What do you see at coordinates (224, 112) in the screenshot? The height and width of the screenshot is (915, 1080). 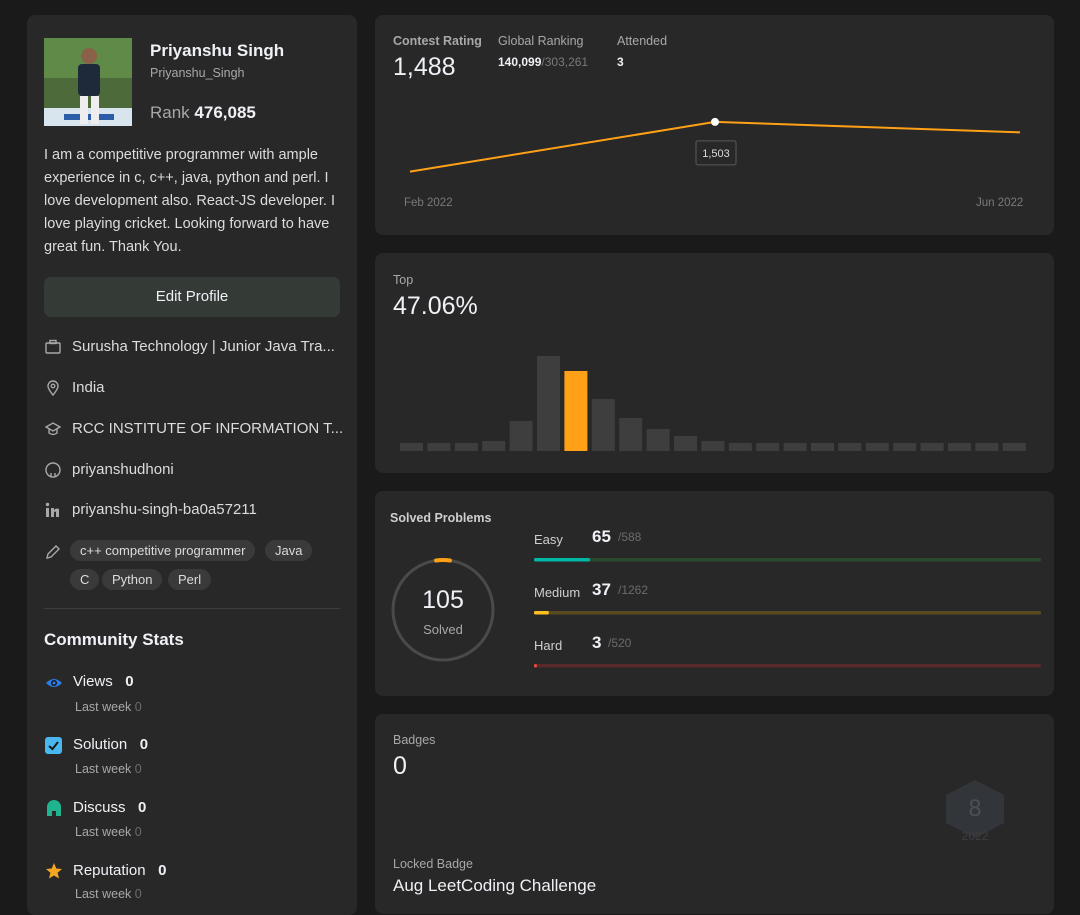 I see `rank-value: 476,085` at bounding box center [224, 112].